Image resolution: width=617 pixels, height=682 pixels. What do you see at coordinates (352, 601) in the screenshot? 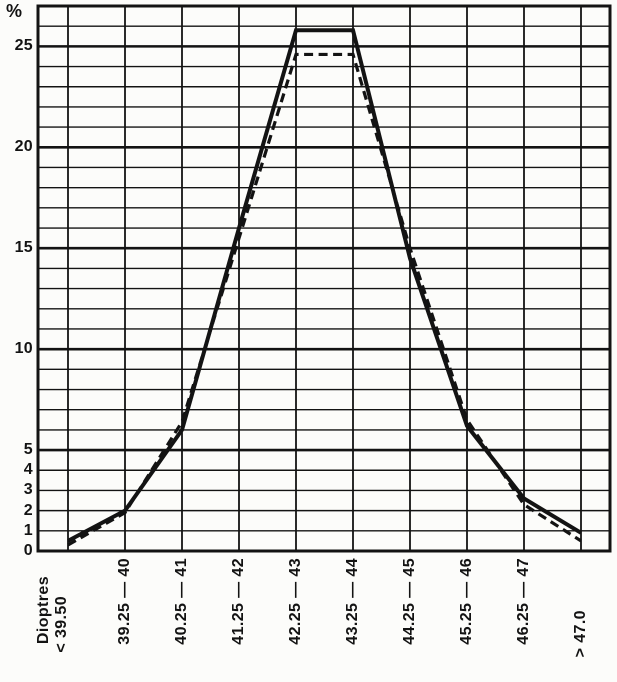
I see `x-tick-label: 43.25 — 44` at bounding box center [352, 601].